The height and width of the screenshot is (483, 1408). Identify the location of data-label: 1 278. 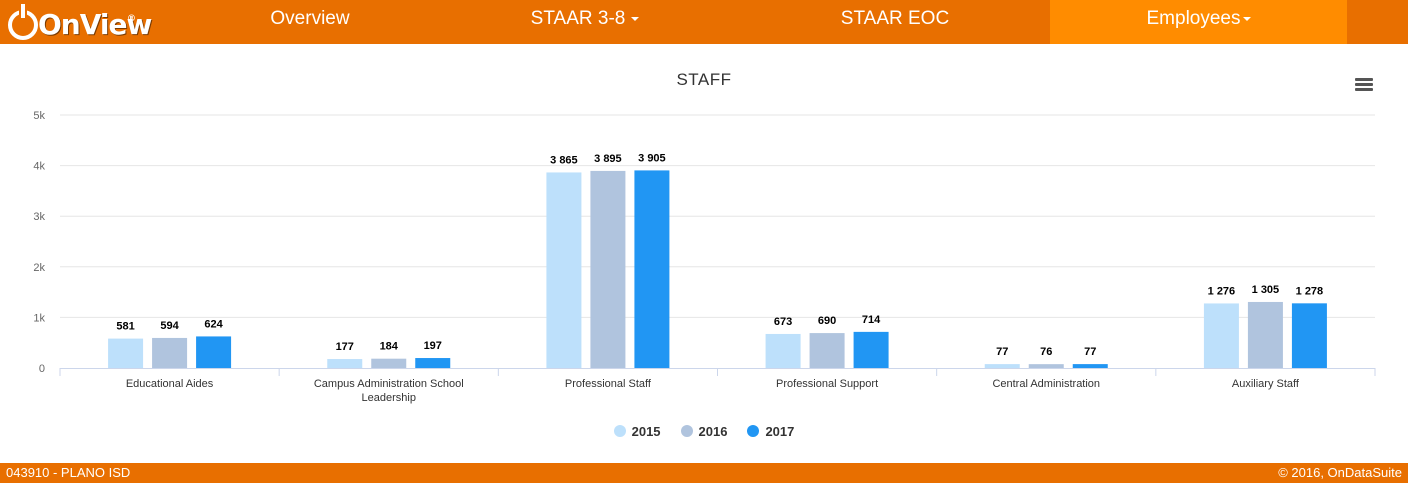
(1310, 291).